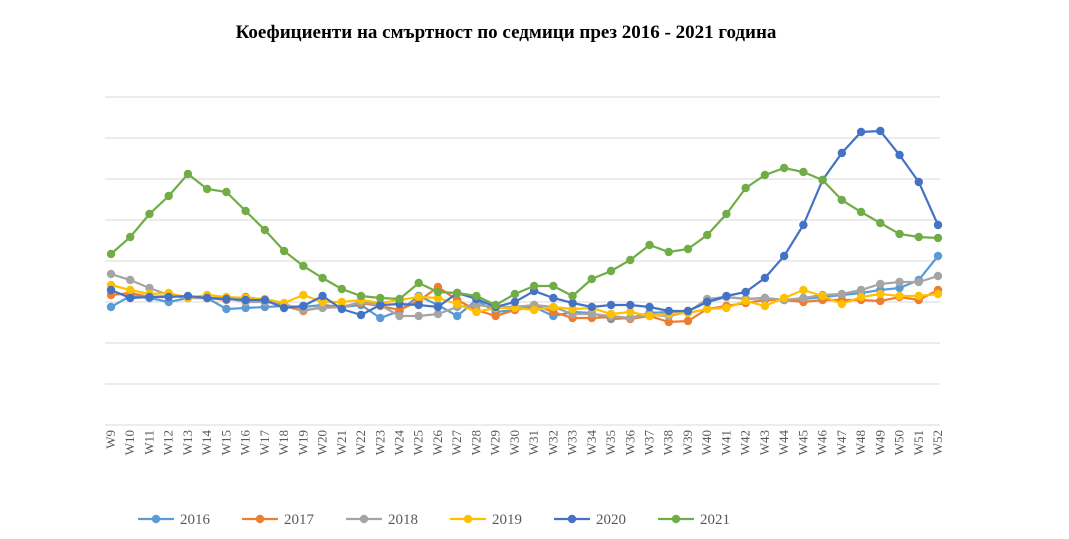 This screenshot has width=1069, height=539. I want to click on legend-label: 2016, so click(195, 520).